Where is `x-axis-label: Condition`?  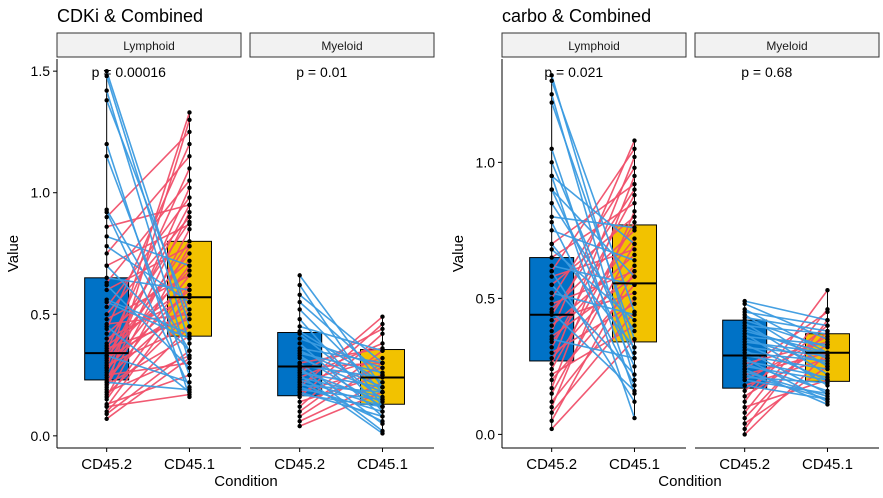 x-axis-label: Condition is located at coordinates (245, 481).